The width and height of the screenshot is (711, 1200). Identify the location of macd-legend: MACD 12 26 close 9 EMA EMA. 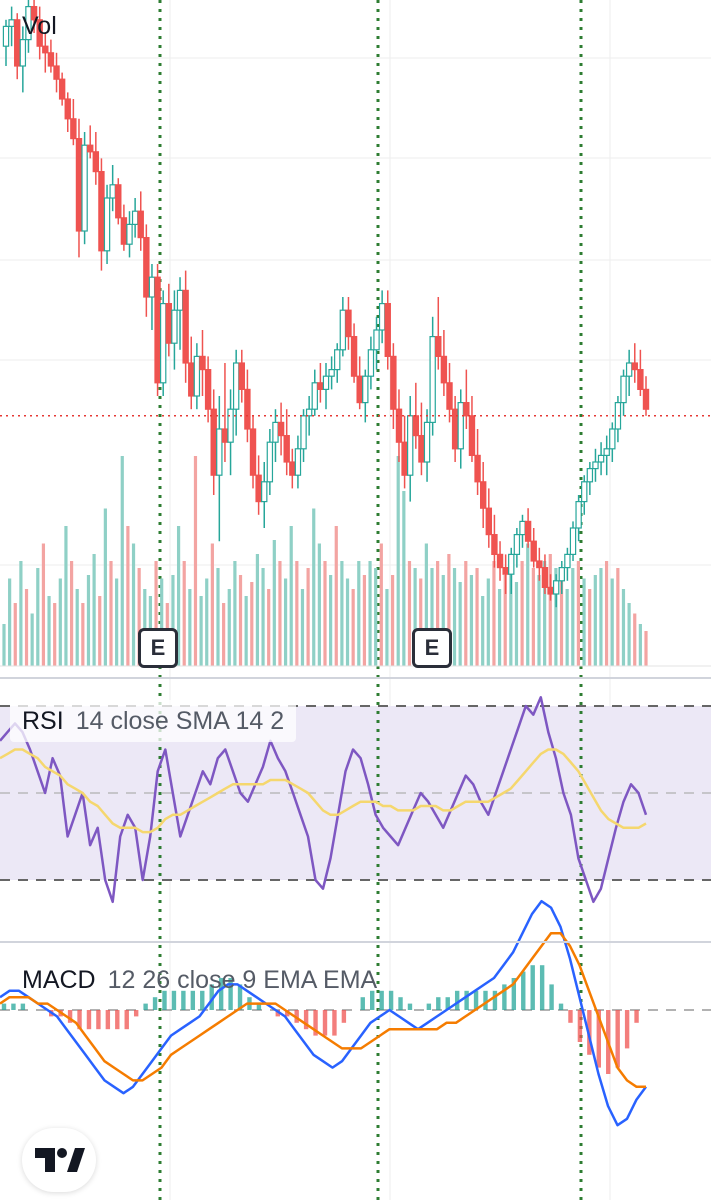
(199, 980).